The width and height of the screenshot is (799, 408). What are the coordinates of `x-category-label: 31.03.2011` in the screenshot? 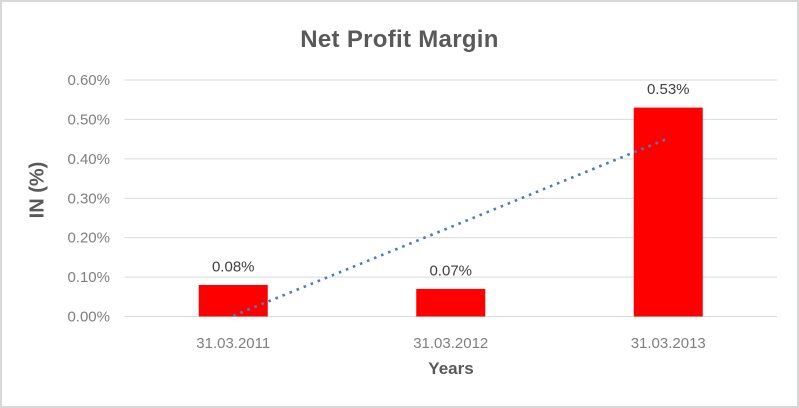 It's located at (233, 343).